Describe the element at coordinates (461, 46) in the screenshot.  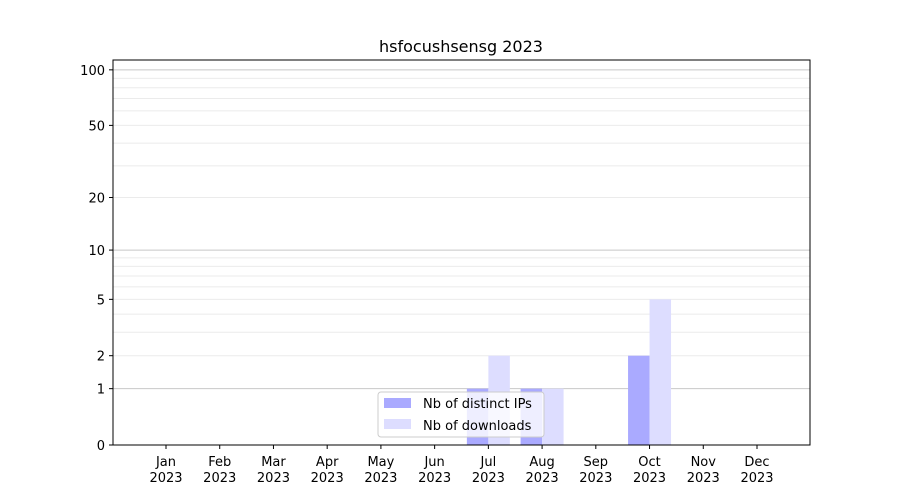
I see `chart-title: hsfocushsensg 2023` at that location.